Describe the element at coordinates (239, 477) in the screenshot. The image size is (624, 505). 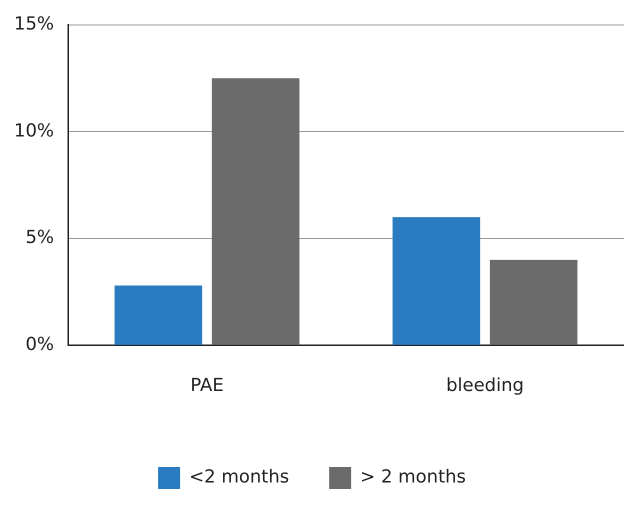
I see `legend-label: <2 months` at that location.